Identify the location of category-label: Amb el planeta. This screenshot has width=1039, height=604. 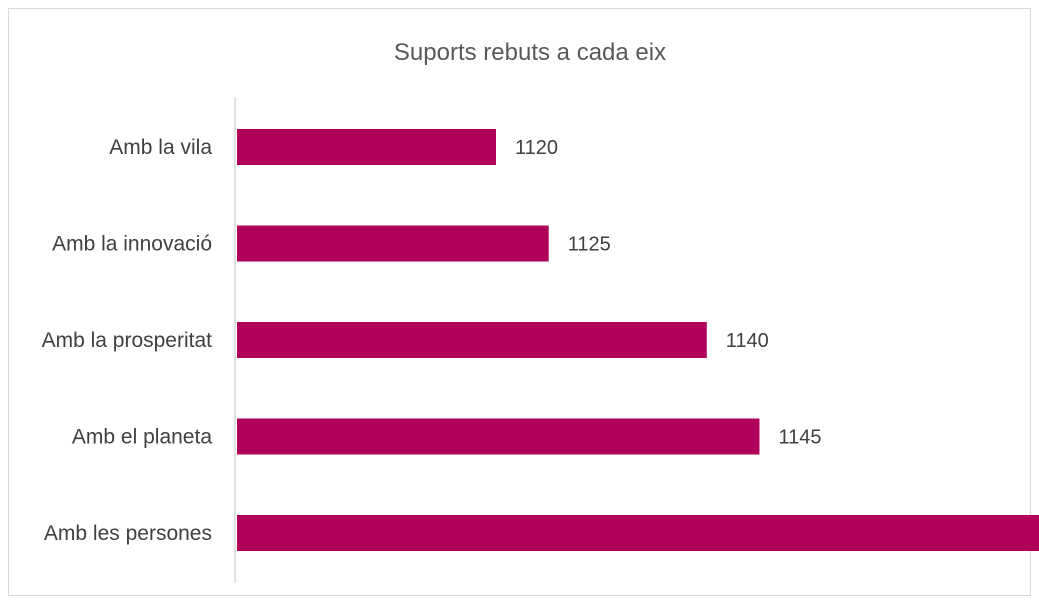
(142, 437).